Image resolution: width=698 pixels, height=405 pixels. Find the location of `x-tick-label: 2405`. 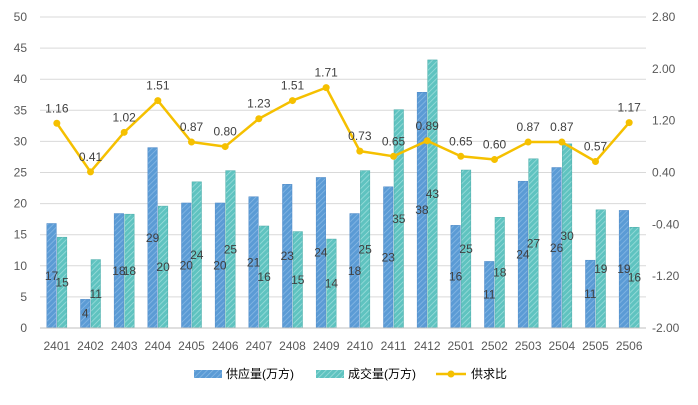

x-tick-label: 2405 is located at coordinates (191, 346).